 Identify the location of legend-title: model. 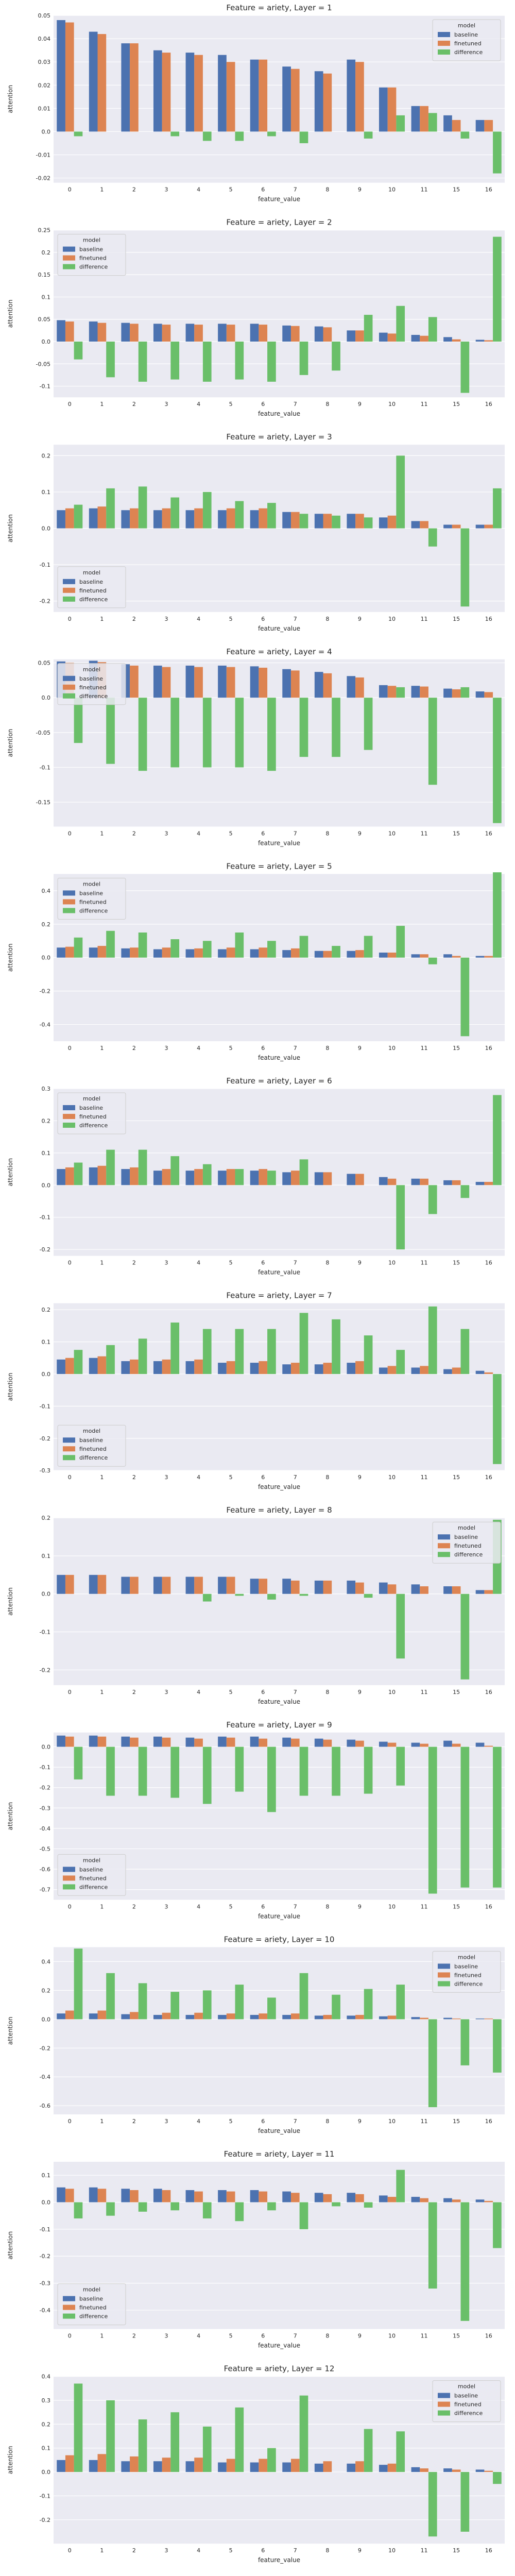
(466, 1957).